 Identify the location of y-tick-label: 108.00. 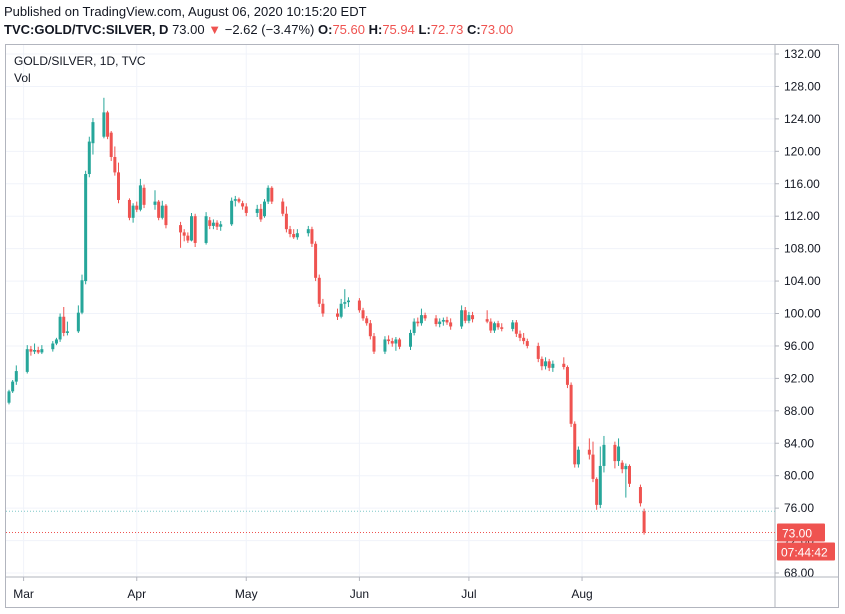
(802, 249).